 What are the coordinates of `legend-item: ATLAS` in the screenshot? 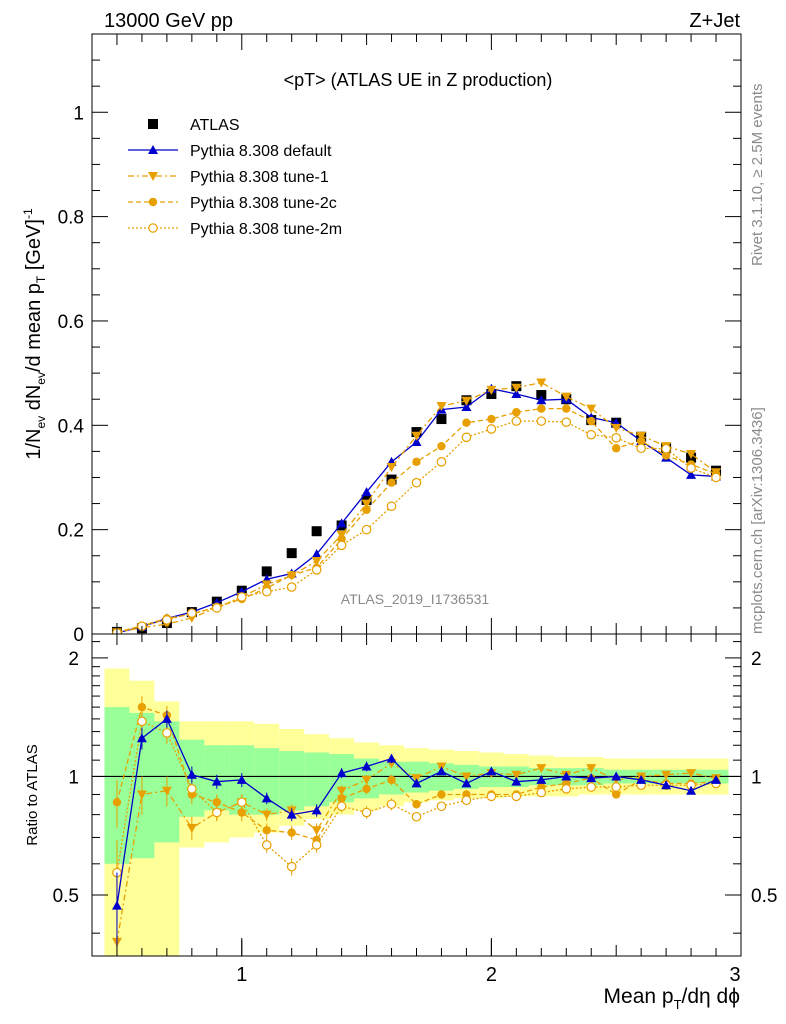 It's located at (194, 125).